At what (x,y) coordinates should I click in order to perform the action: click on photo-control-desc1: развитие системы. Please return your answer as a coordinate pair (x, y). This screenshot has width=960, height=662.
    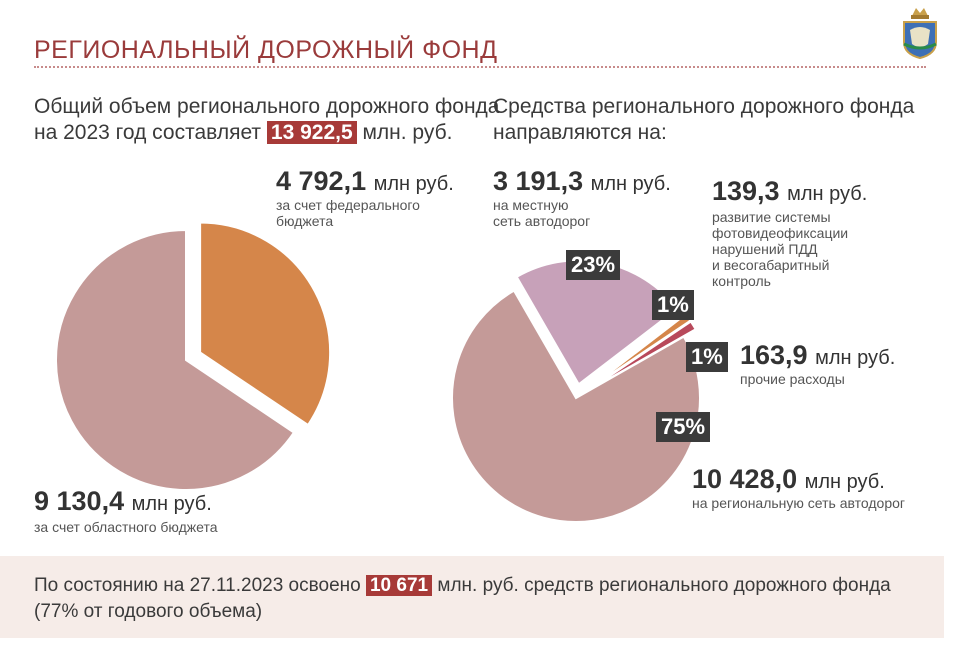
    Looking at the image, I should click on (771, 217).